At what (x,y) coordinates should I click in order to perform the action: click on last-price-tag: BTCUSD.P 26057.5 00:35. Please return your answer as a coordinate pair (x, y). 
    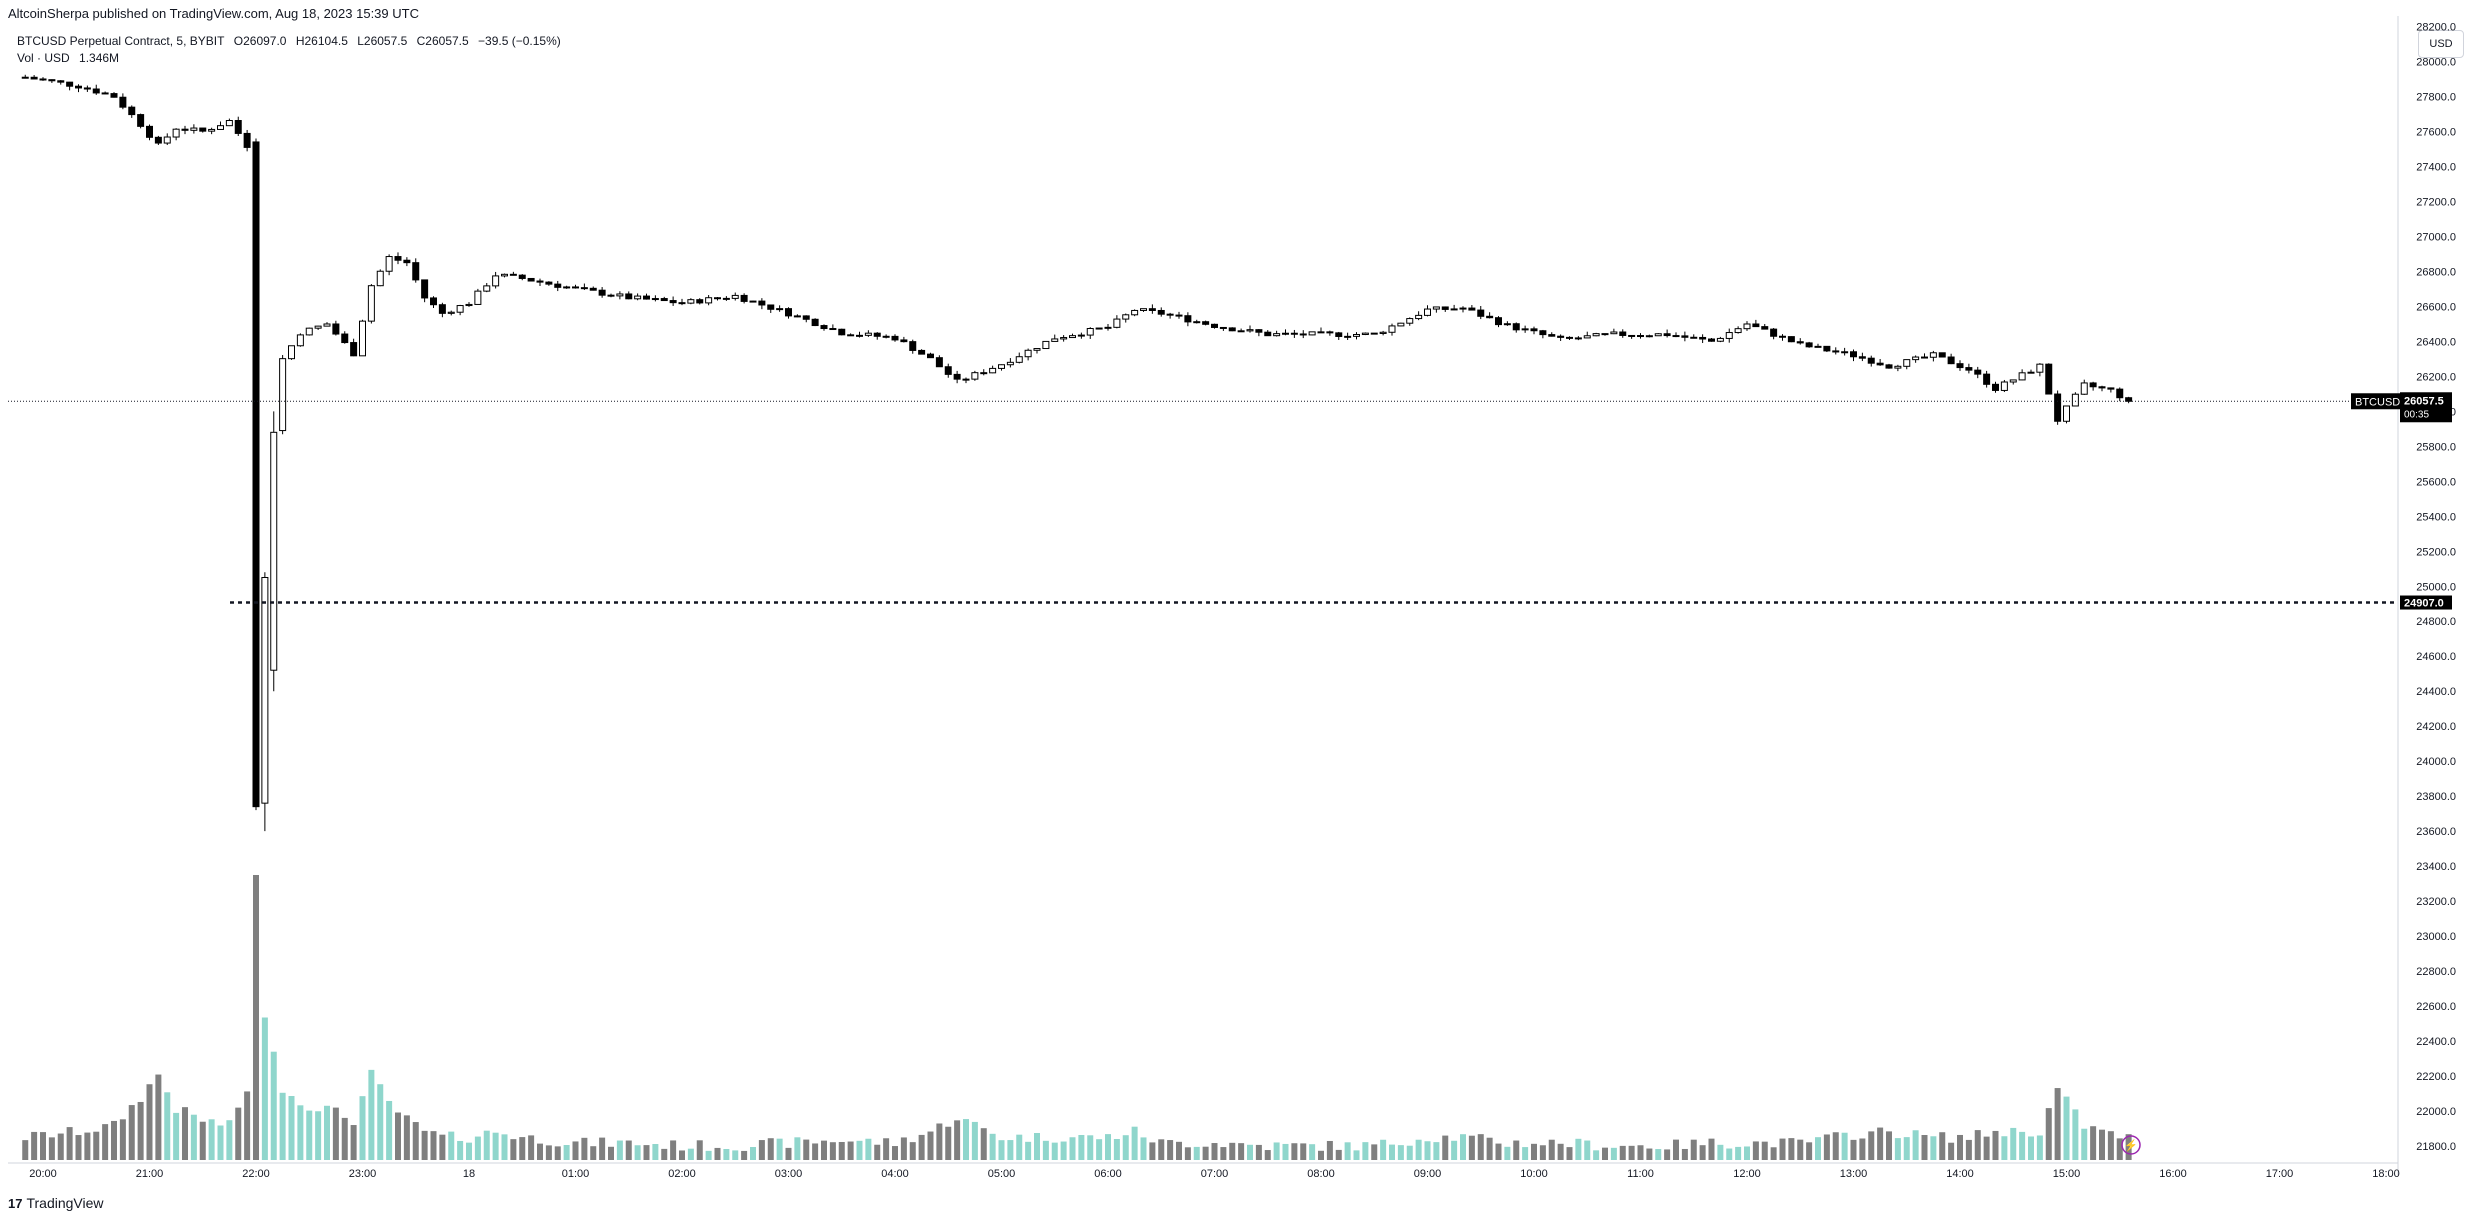
    Looking at the image, I should click on (2401, 407).